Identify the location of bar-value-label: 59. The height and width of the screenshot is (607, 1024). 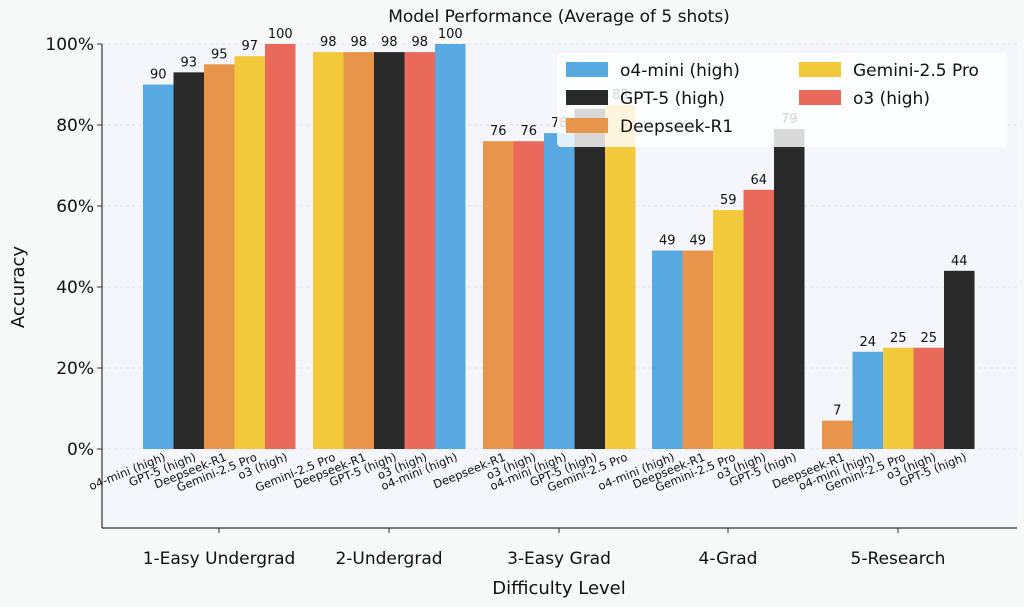
(728, 200).